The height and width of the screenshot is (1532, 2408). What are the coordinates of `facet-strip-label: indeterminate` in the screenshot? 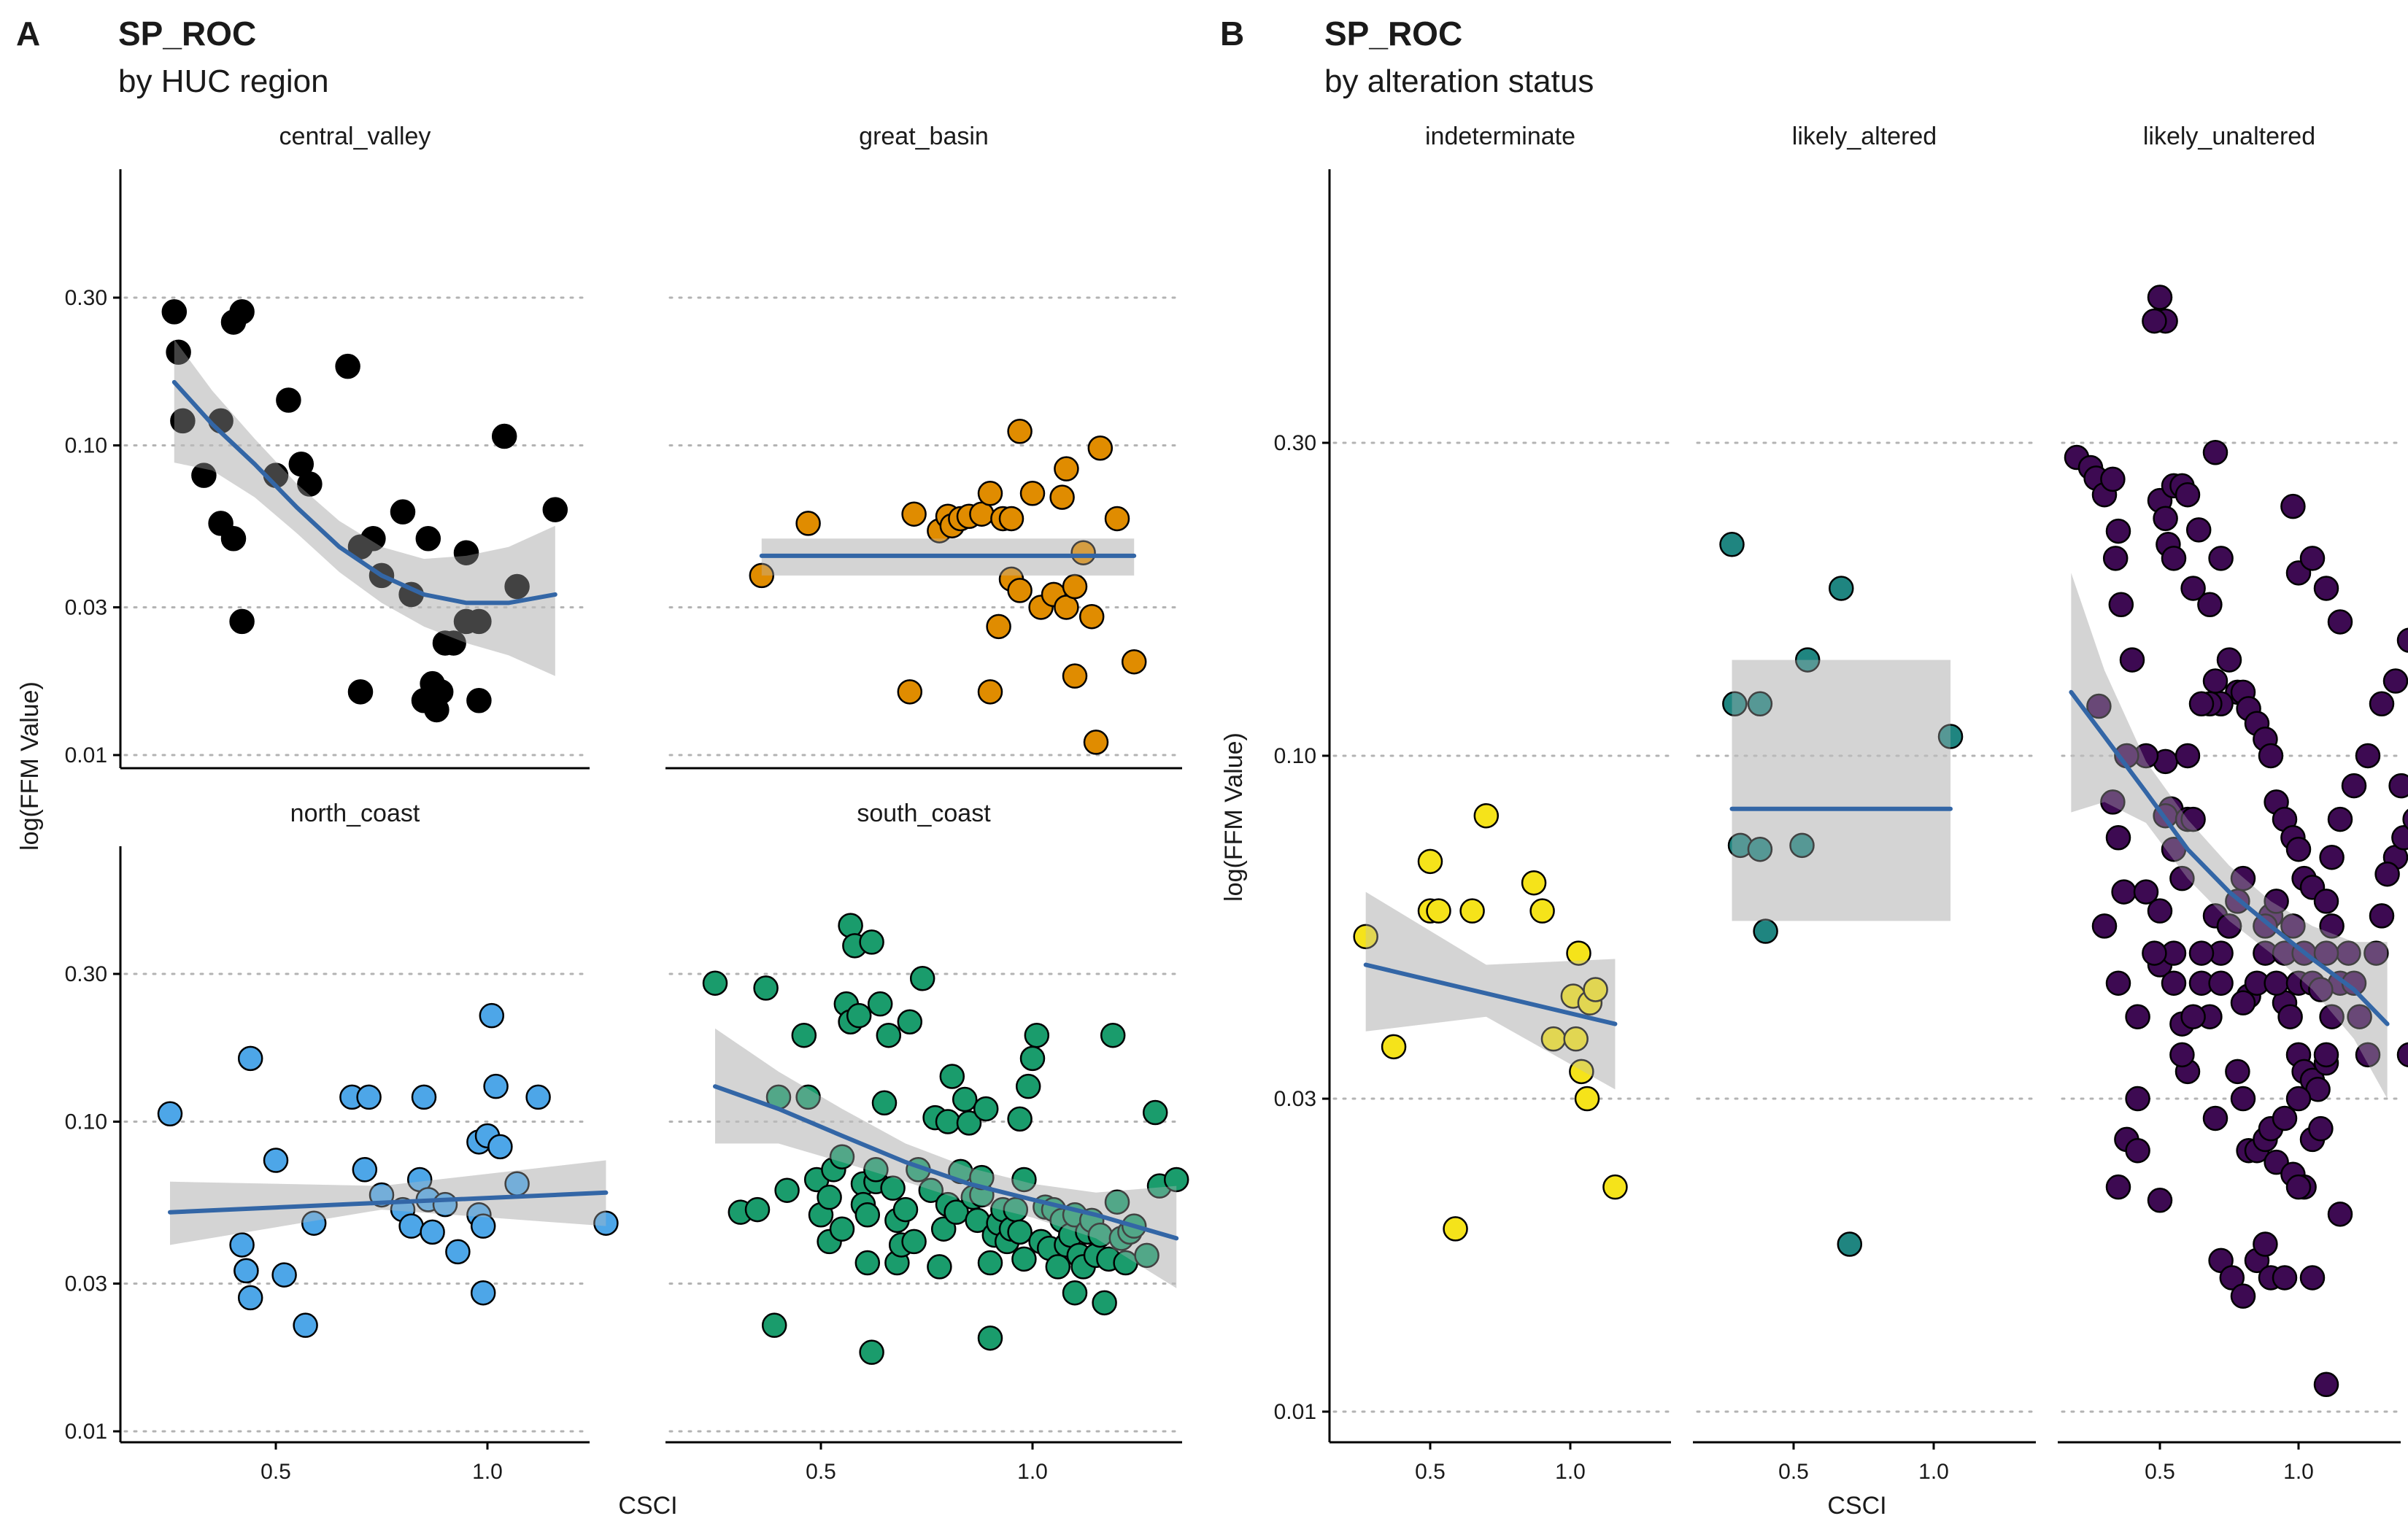 It's located at (1500, 137).